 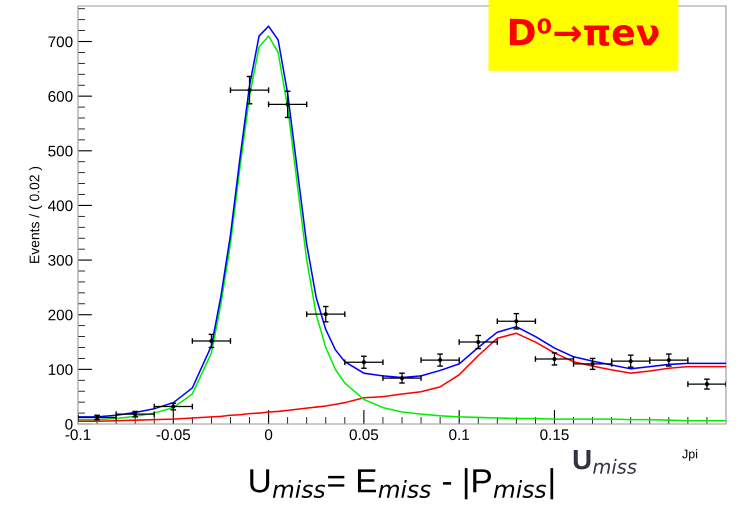 I want to click on x-tick-label: 0.15, so click(x=554, y=434).